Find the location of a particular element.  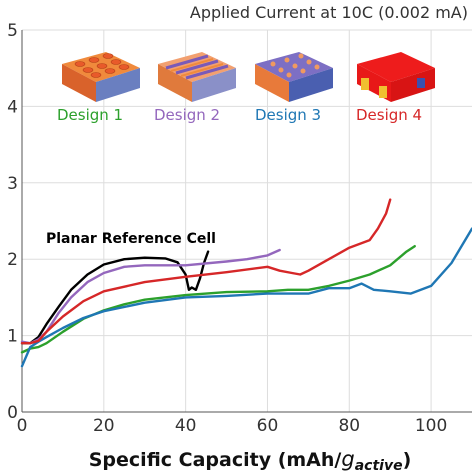

x-tick-label-4: 80 is located at coordinates (349, 426).